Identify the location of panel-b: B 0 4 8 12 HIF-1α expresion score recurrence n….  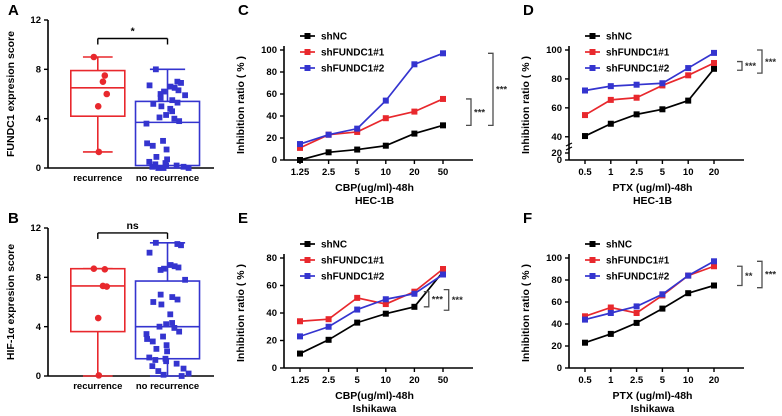
(115, 312).